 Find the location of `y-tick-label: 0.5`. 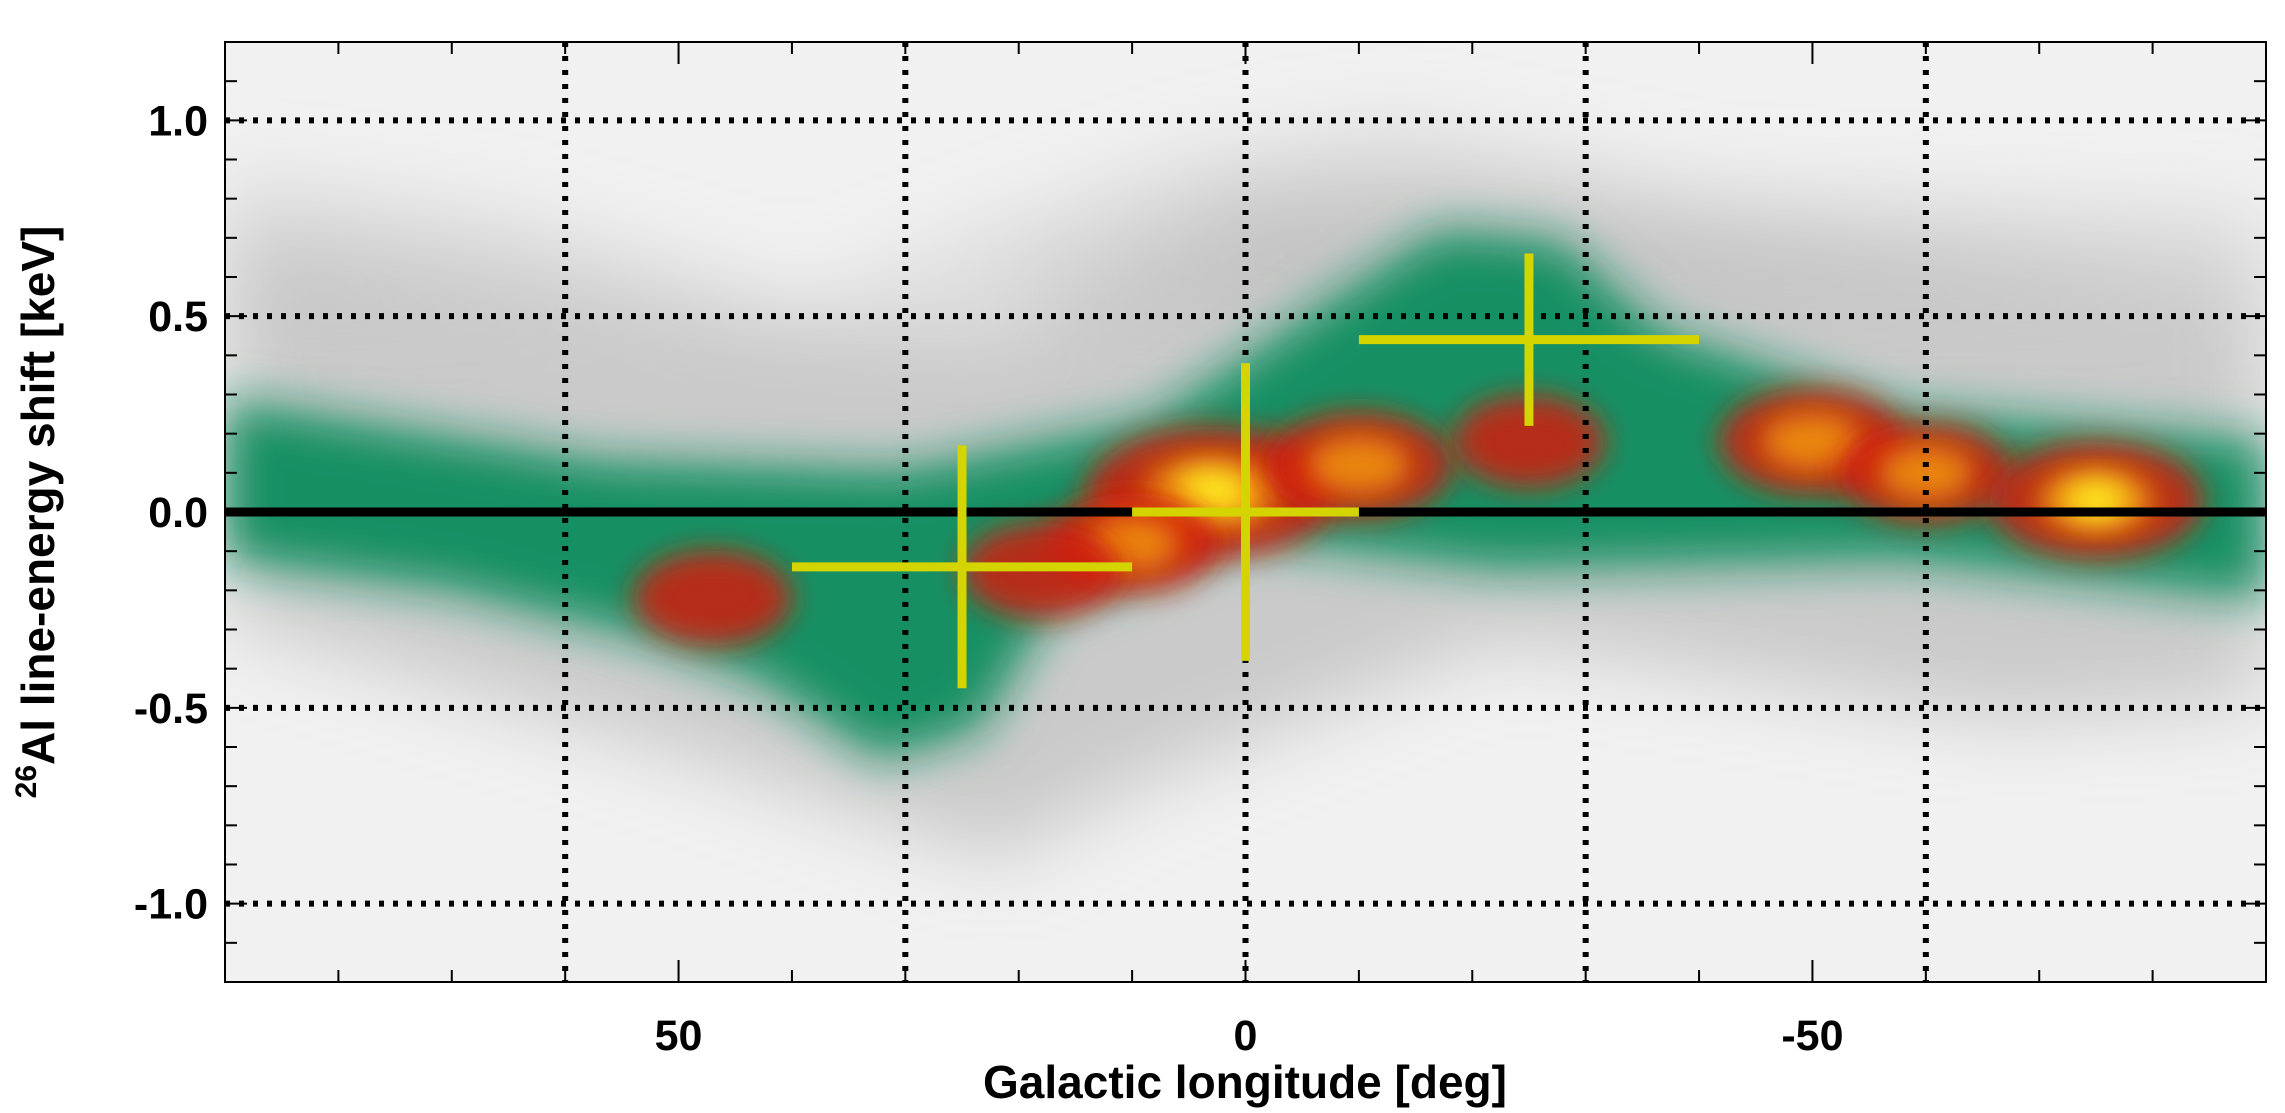

y-tick-label: 0.5 is located at coordinates (178, 317).